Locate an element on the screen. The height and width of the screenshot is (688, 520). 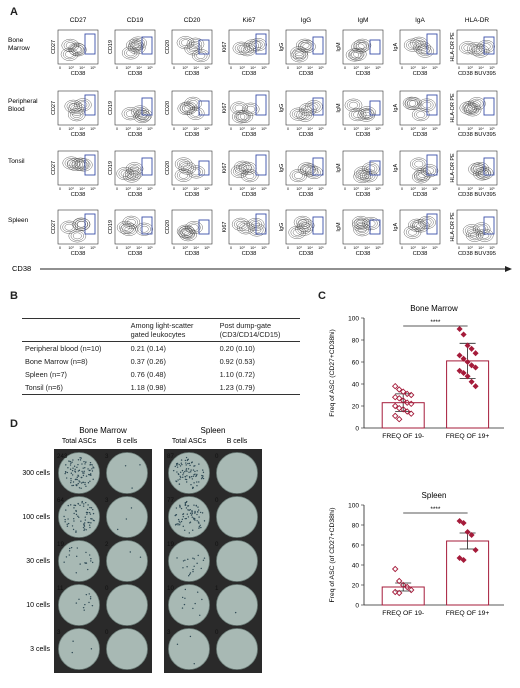
row-label: Spleen is located at coordinates (18, 220).